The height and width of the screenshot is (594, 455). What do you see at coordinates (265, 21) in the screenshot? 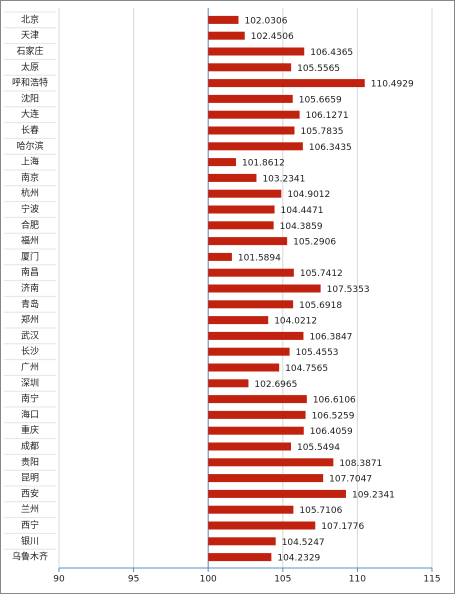
I see `data-label: 102.0306` at bounding box center [265, 21].